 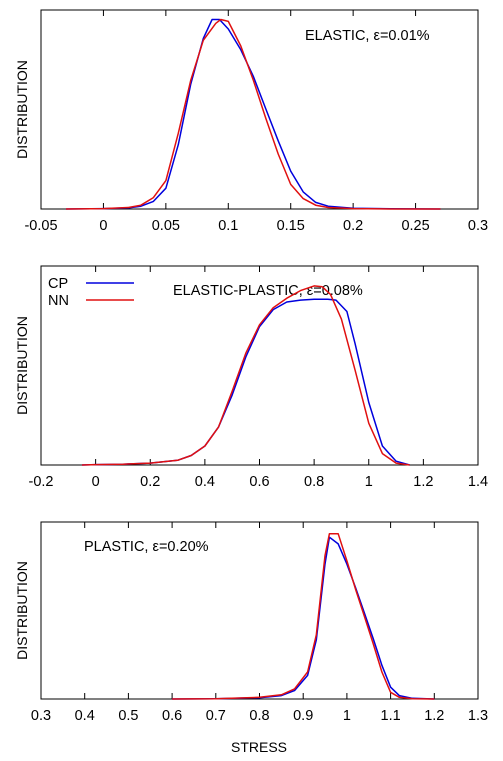 I want to click on x-tick-label: 1.1, so click(x=391, y=716).